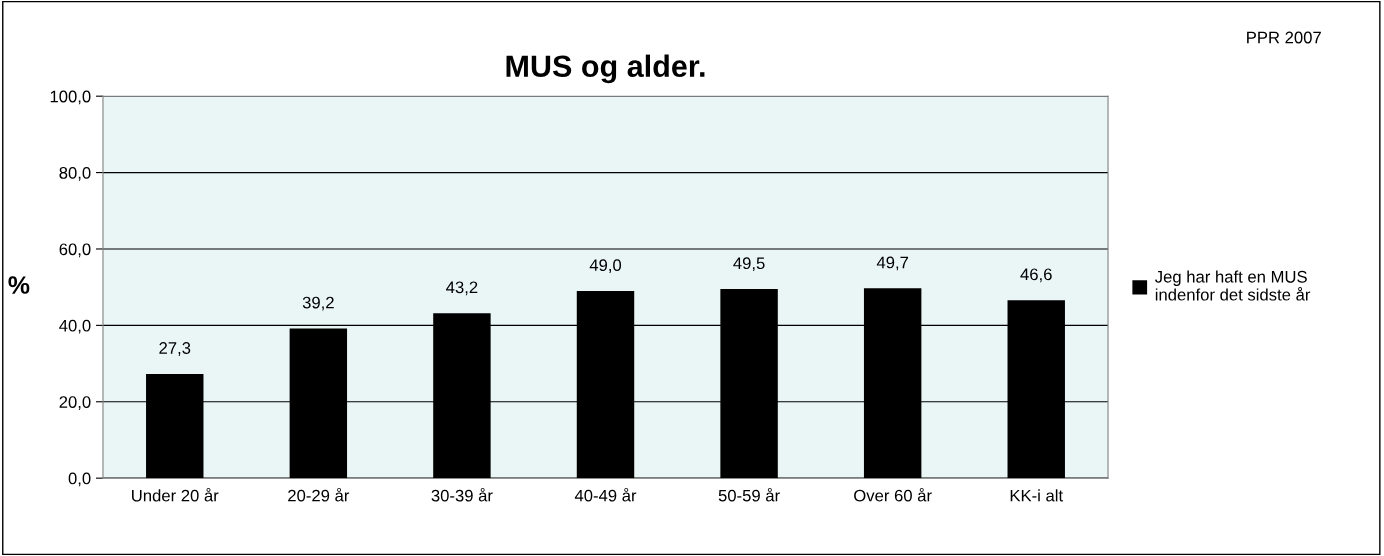  Describe the element at coordinates (1036, 495) in the screenshot. I see `x-tick-label: KK-i alt` at that location.